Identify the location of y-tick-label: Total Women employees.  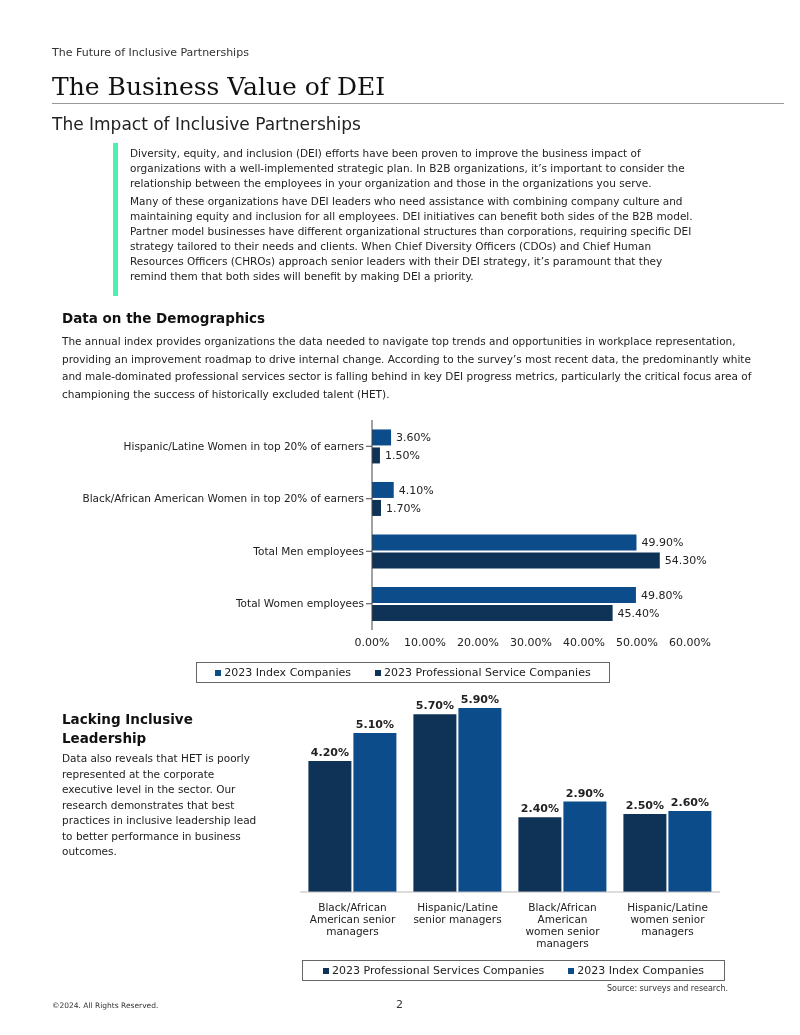
(299, 603).